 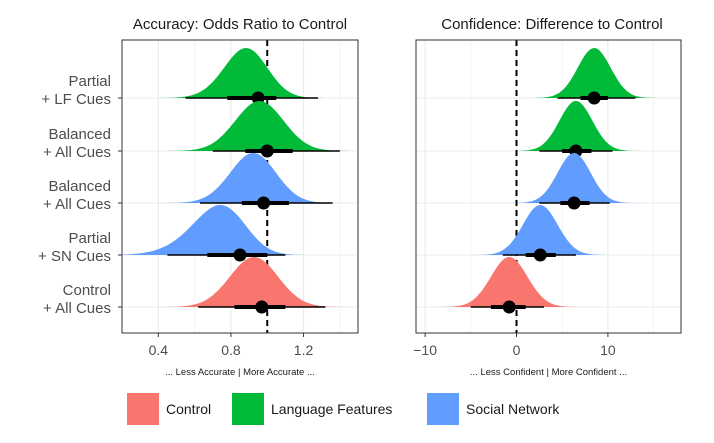 I want to click on confidence-x-tick-label: 0, so click(x=517, y=350).